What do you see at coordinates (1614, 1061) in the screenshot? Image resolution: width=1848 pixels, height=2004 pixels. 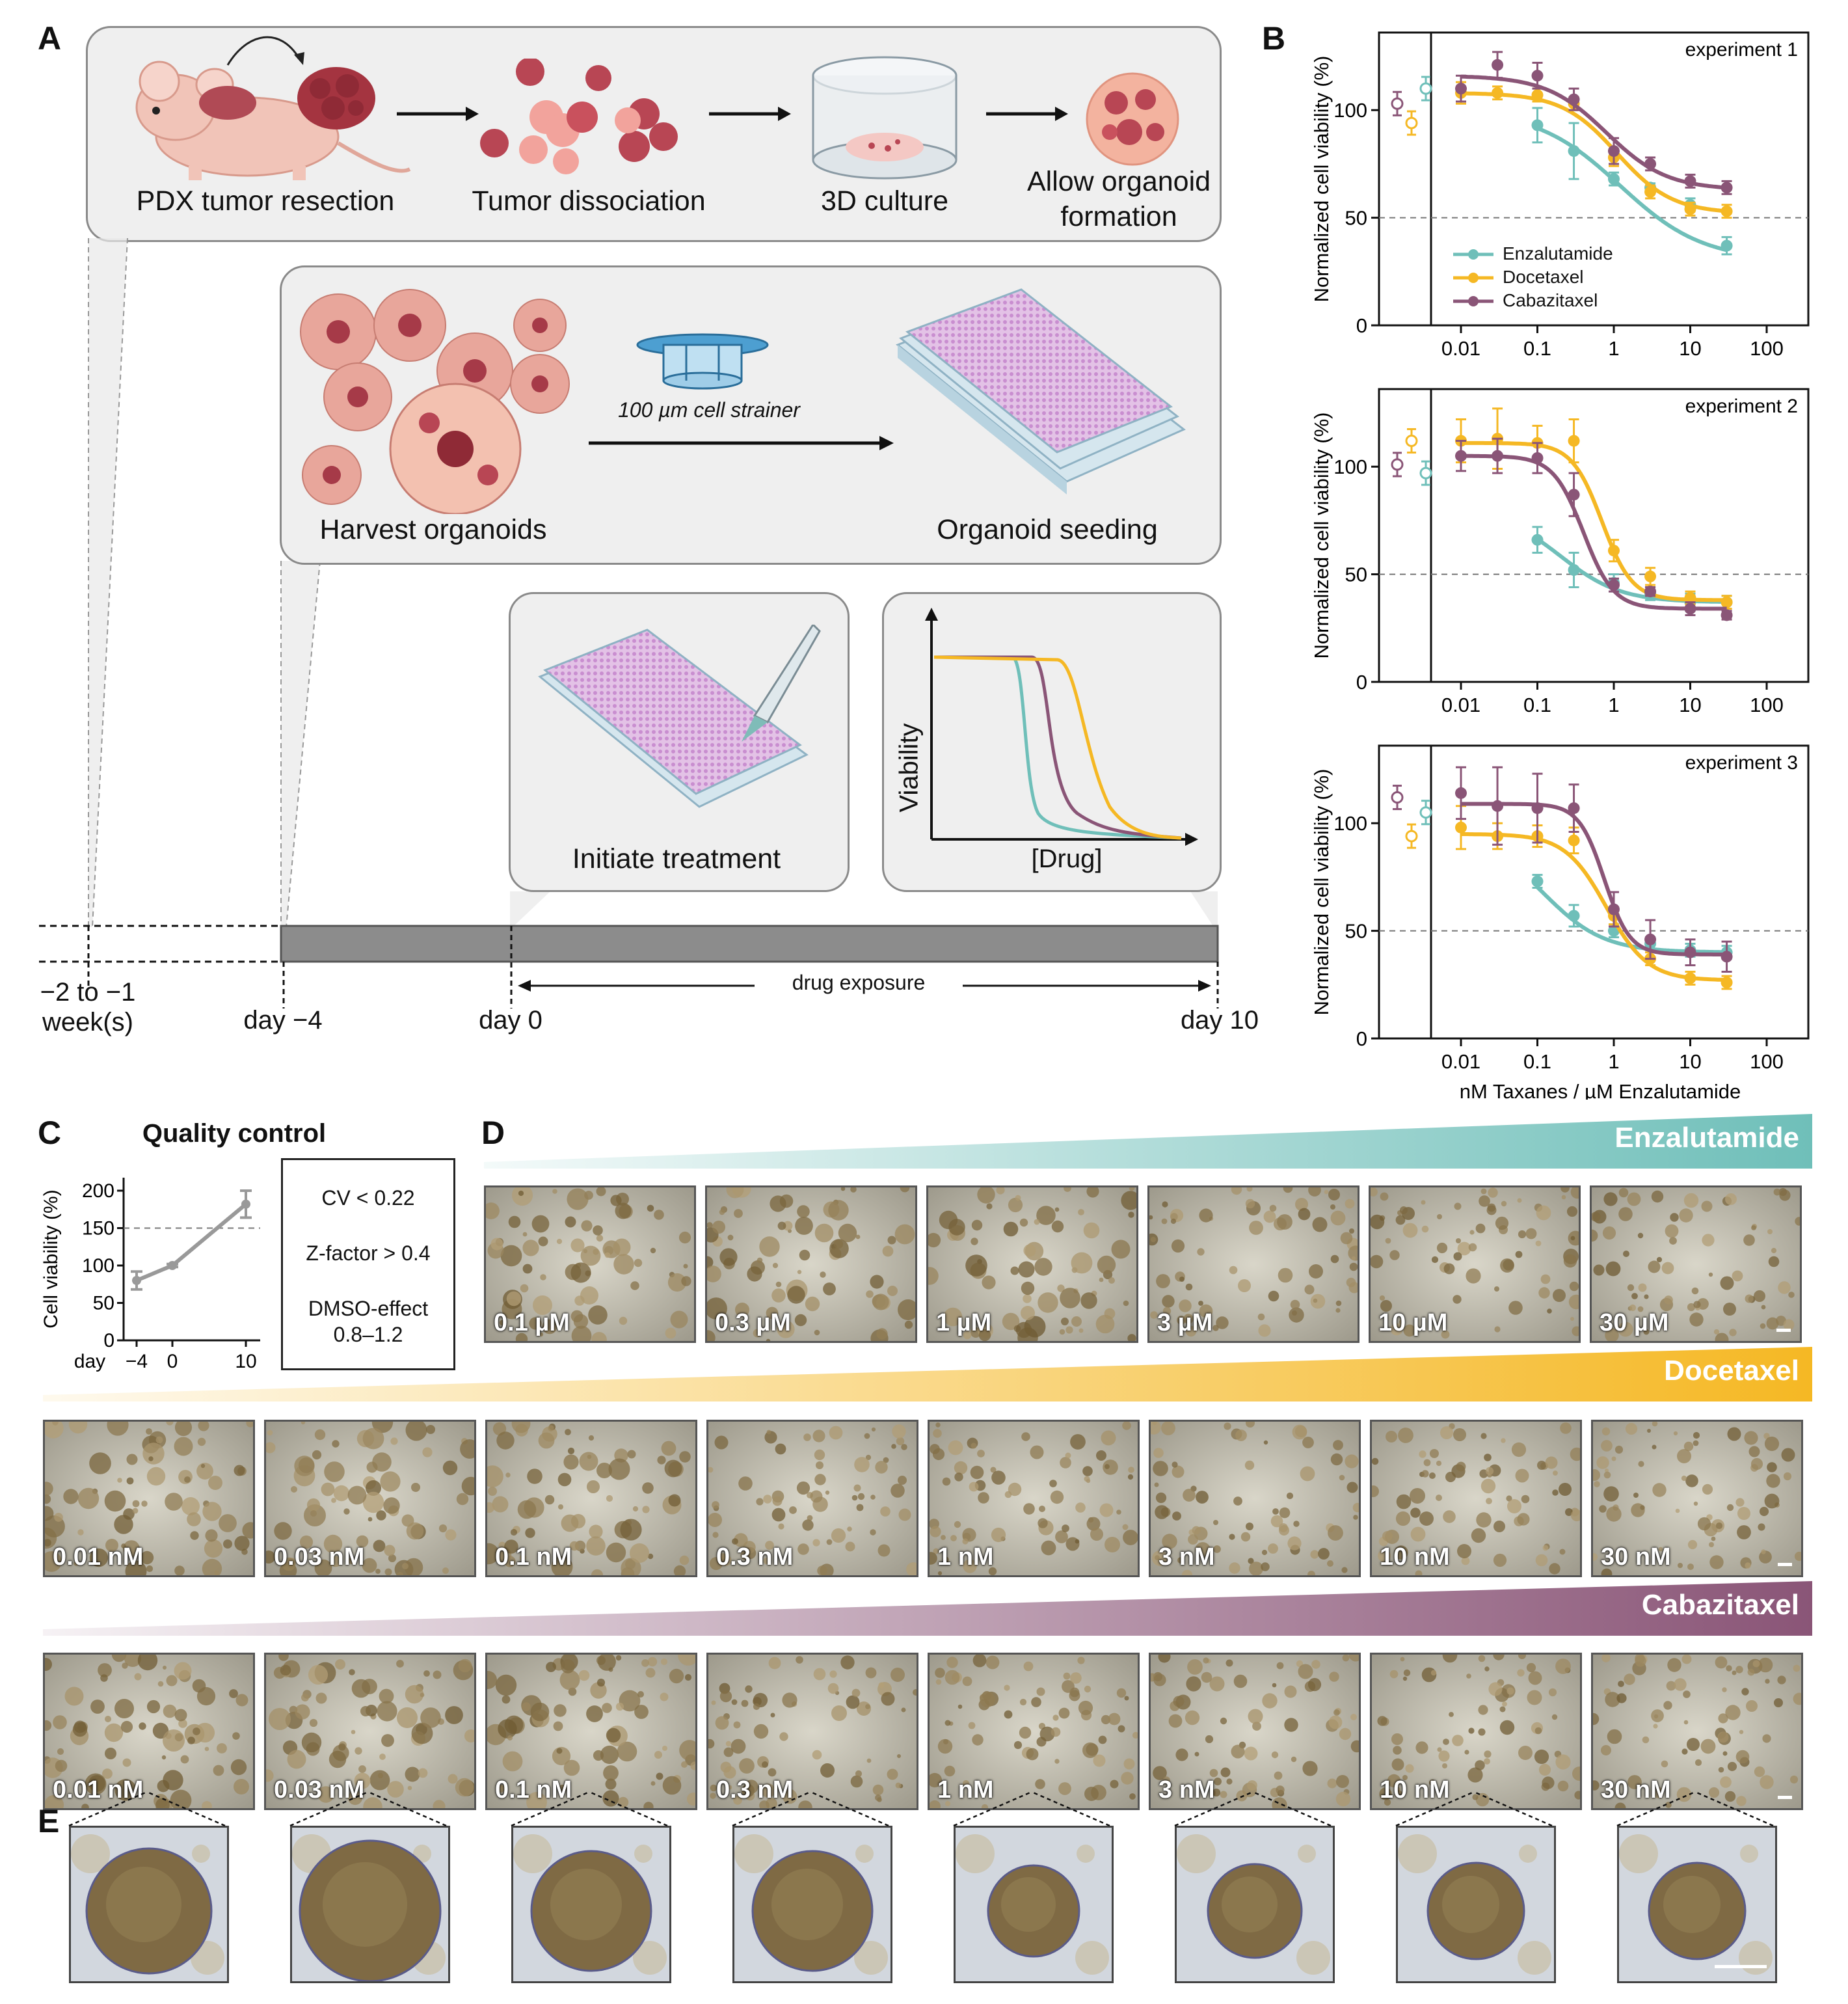 I see `x-tick-label: 1` at bounding box center [1614, 1061].